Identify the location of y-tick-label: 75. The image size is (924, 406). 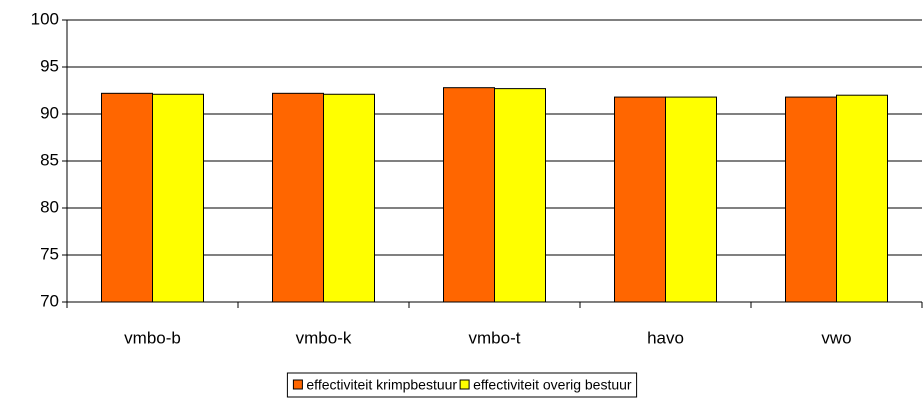
(49, 253).